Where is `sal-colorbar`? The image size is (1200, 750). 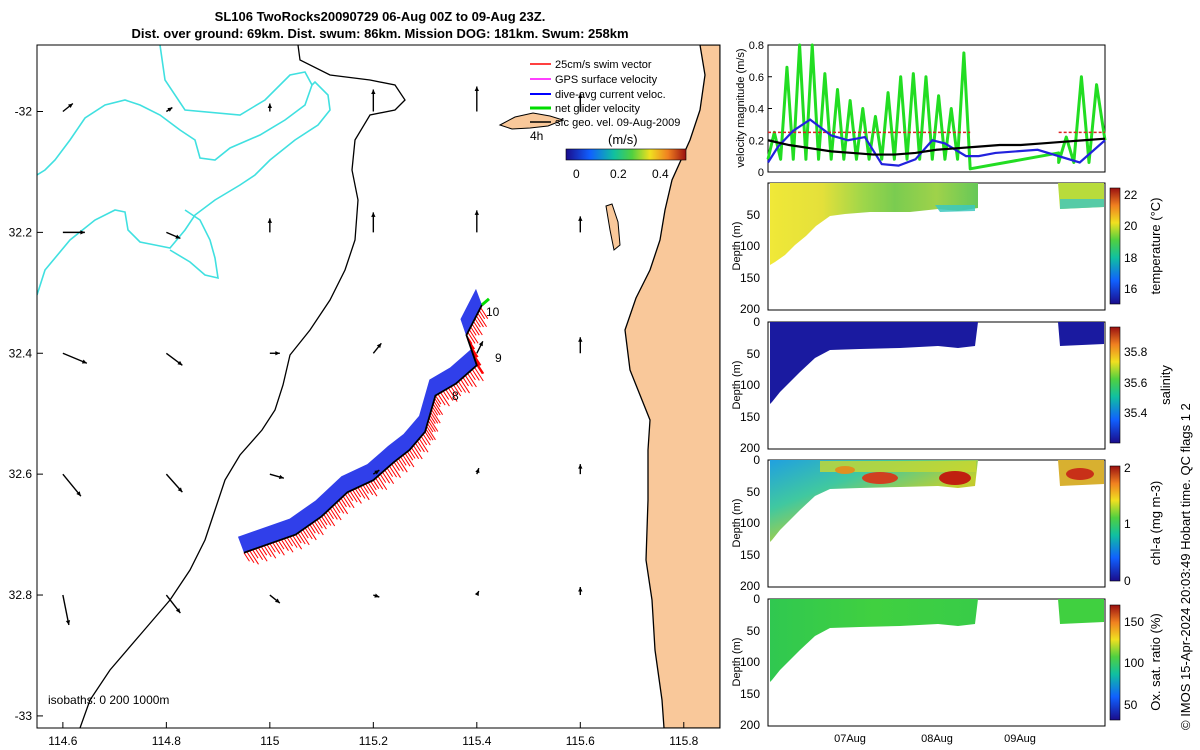
sal-colorbar is located at coordinates (1115, 385).